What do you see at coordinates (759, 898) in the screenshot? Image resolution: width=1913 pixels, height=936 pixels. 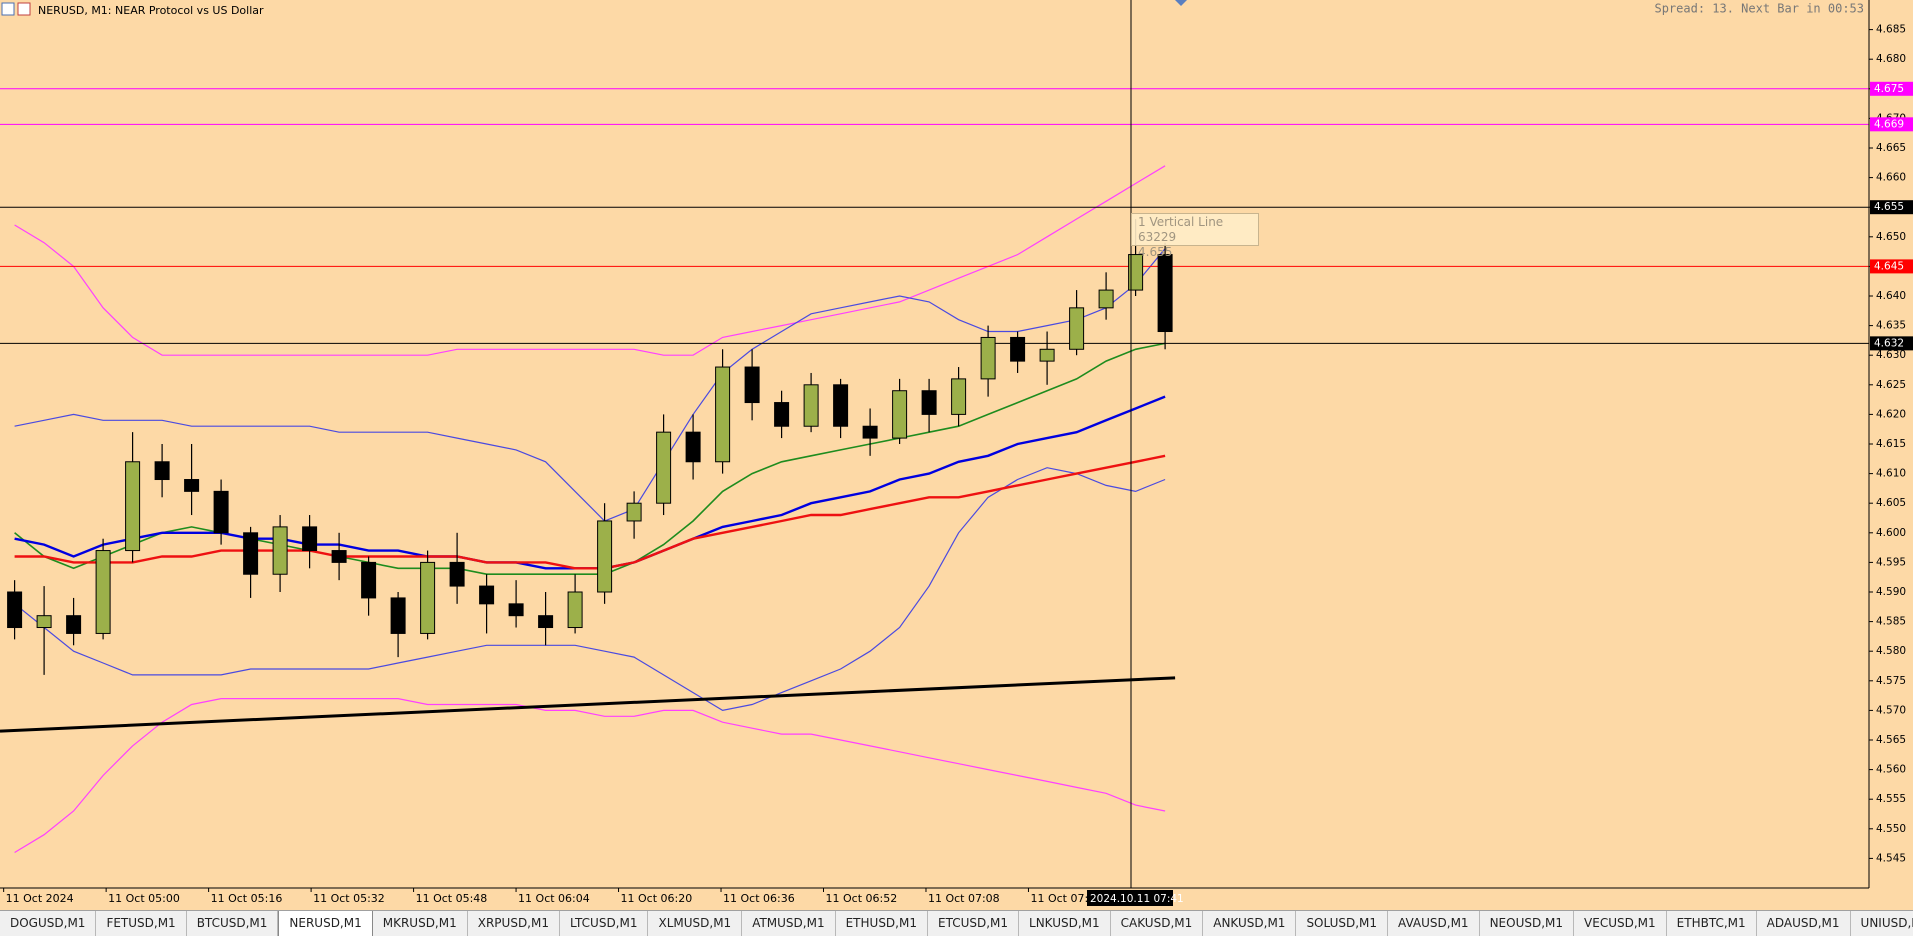 I see `x-tick-label: 11 Oct 06:36` at bounding box center [759, 898].